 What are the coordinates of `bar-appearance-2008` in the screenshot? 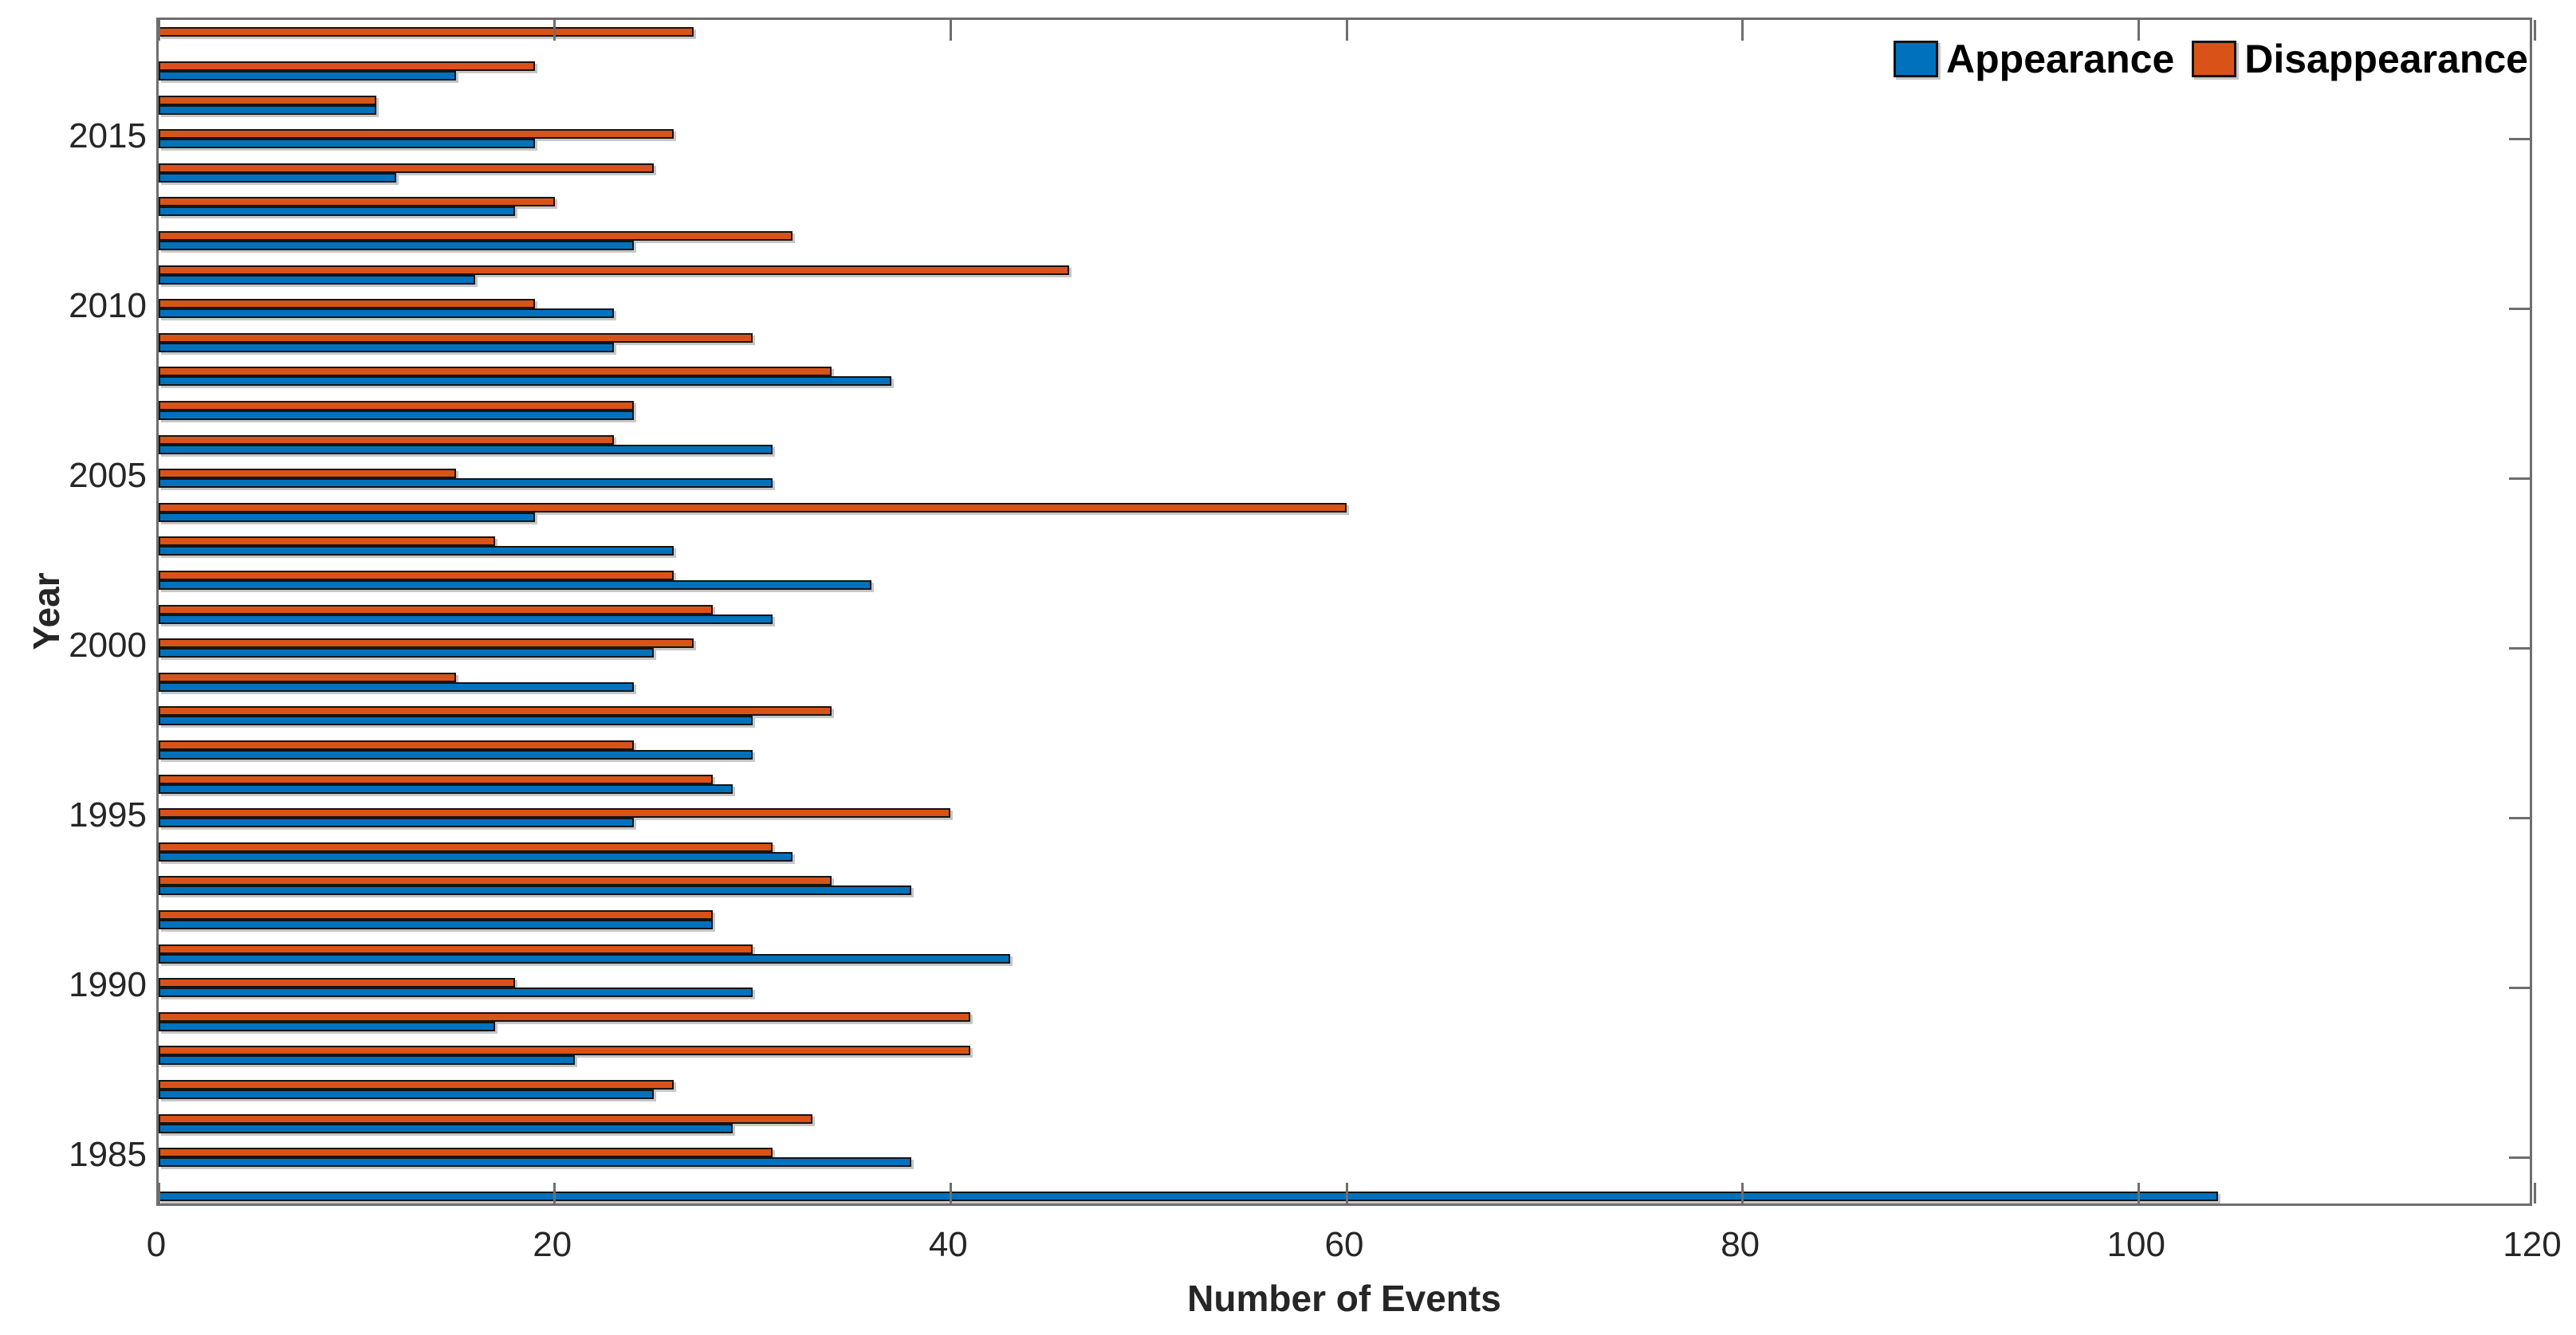 It's located at (525, 381).